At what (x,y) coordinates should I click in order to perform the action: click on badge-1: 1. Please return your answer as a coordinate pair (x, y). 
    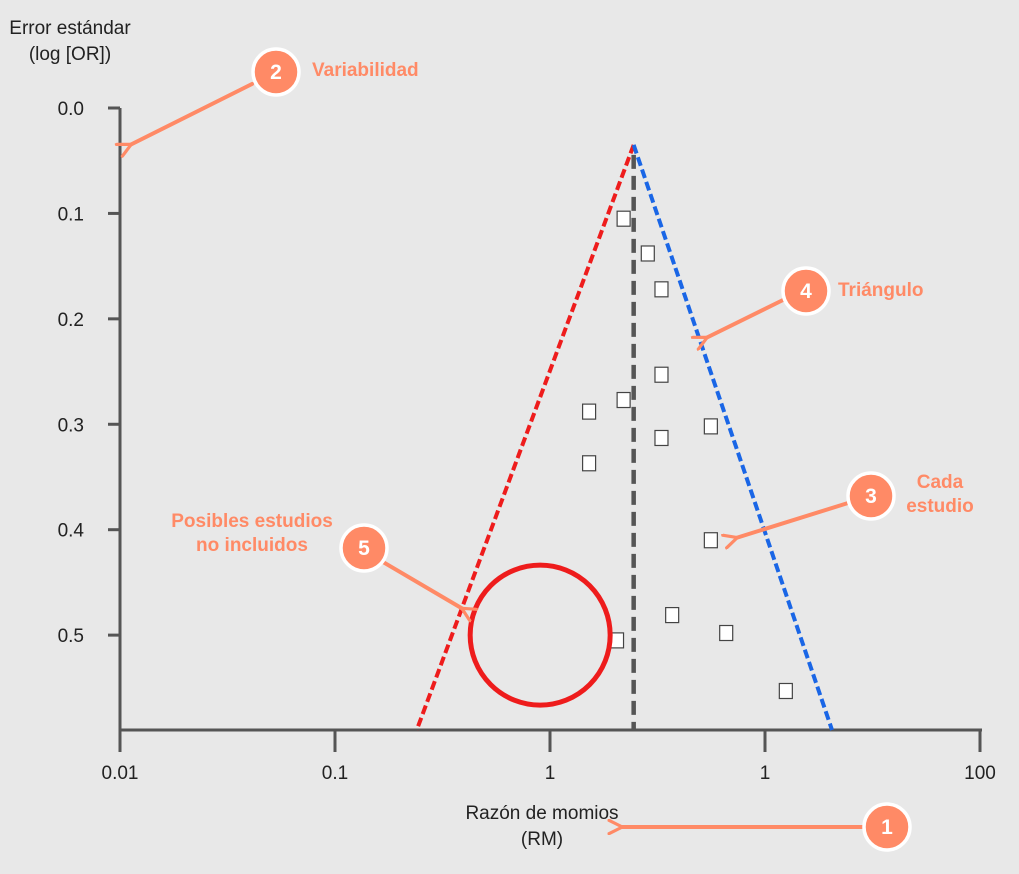
    Looking at the image, I should click on (887, 827).